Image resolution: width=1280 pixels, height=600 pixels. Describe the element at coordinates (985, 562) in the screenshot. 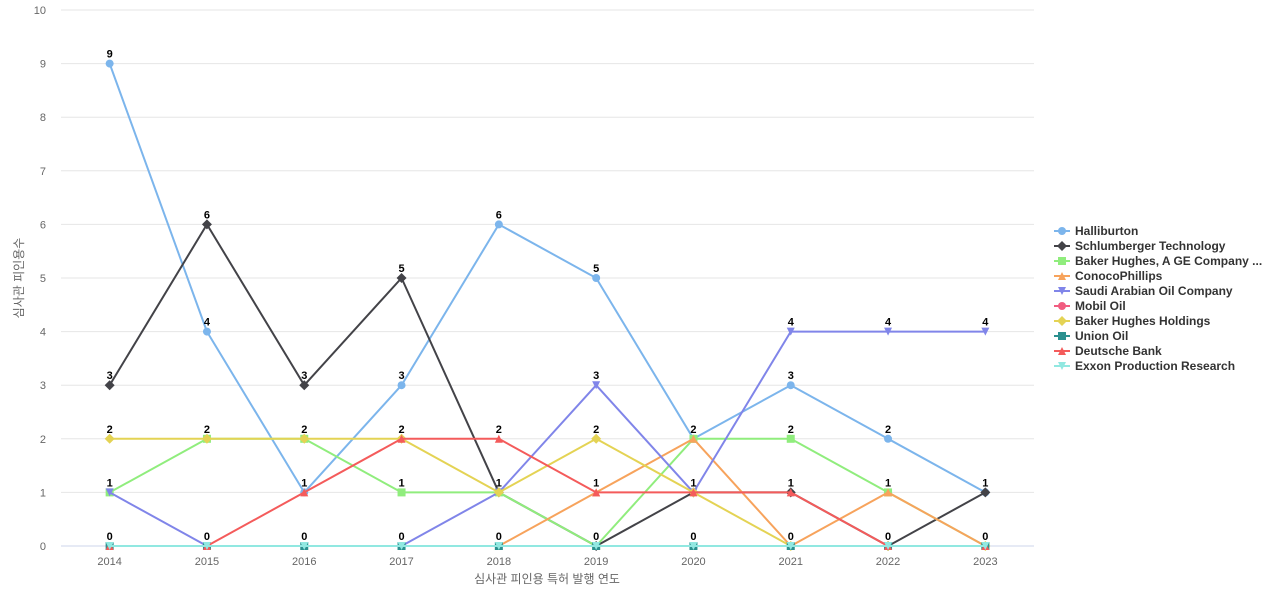

I see `x-tick-label: 2023` at that location.